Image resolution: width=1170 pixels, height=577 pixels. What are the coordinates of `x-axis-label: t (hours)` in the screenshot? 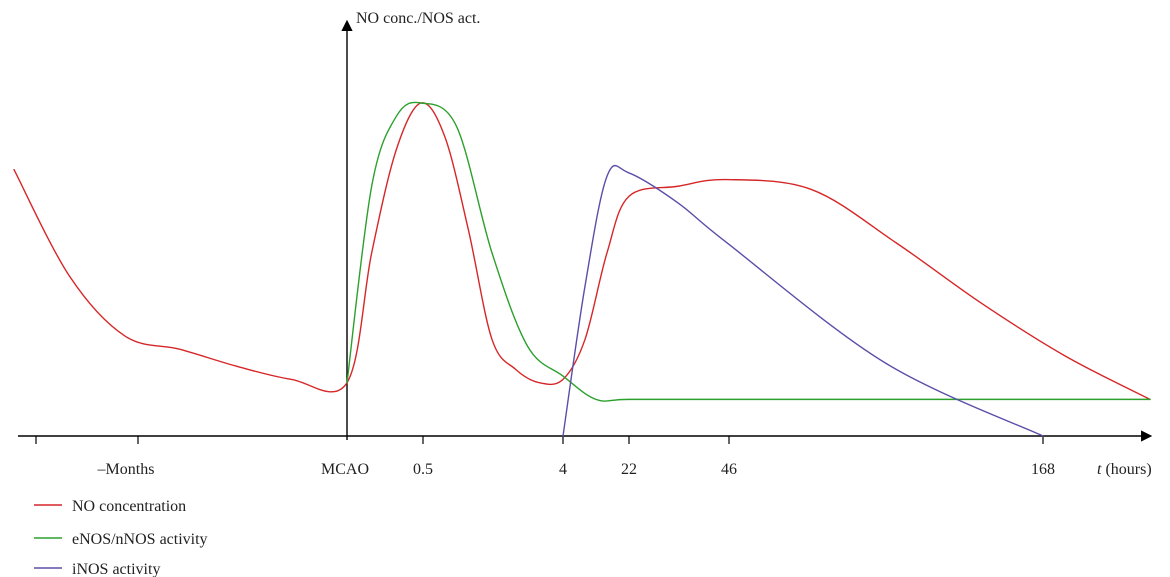 It's located at (1124, 469).